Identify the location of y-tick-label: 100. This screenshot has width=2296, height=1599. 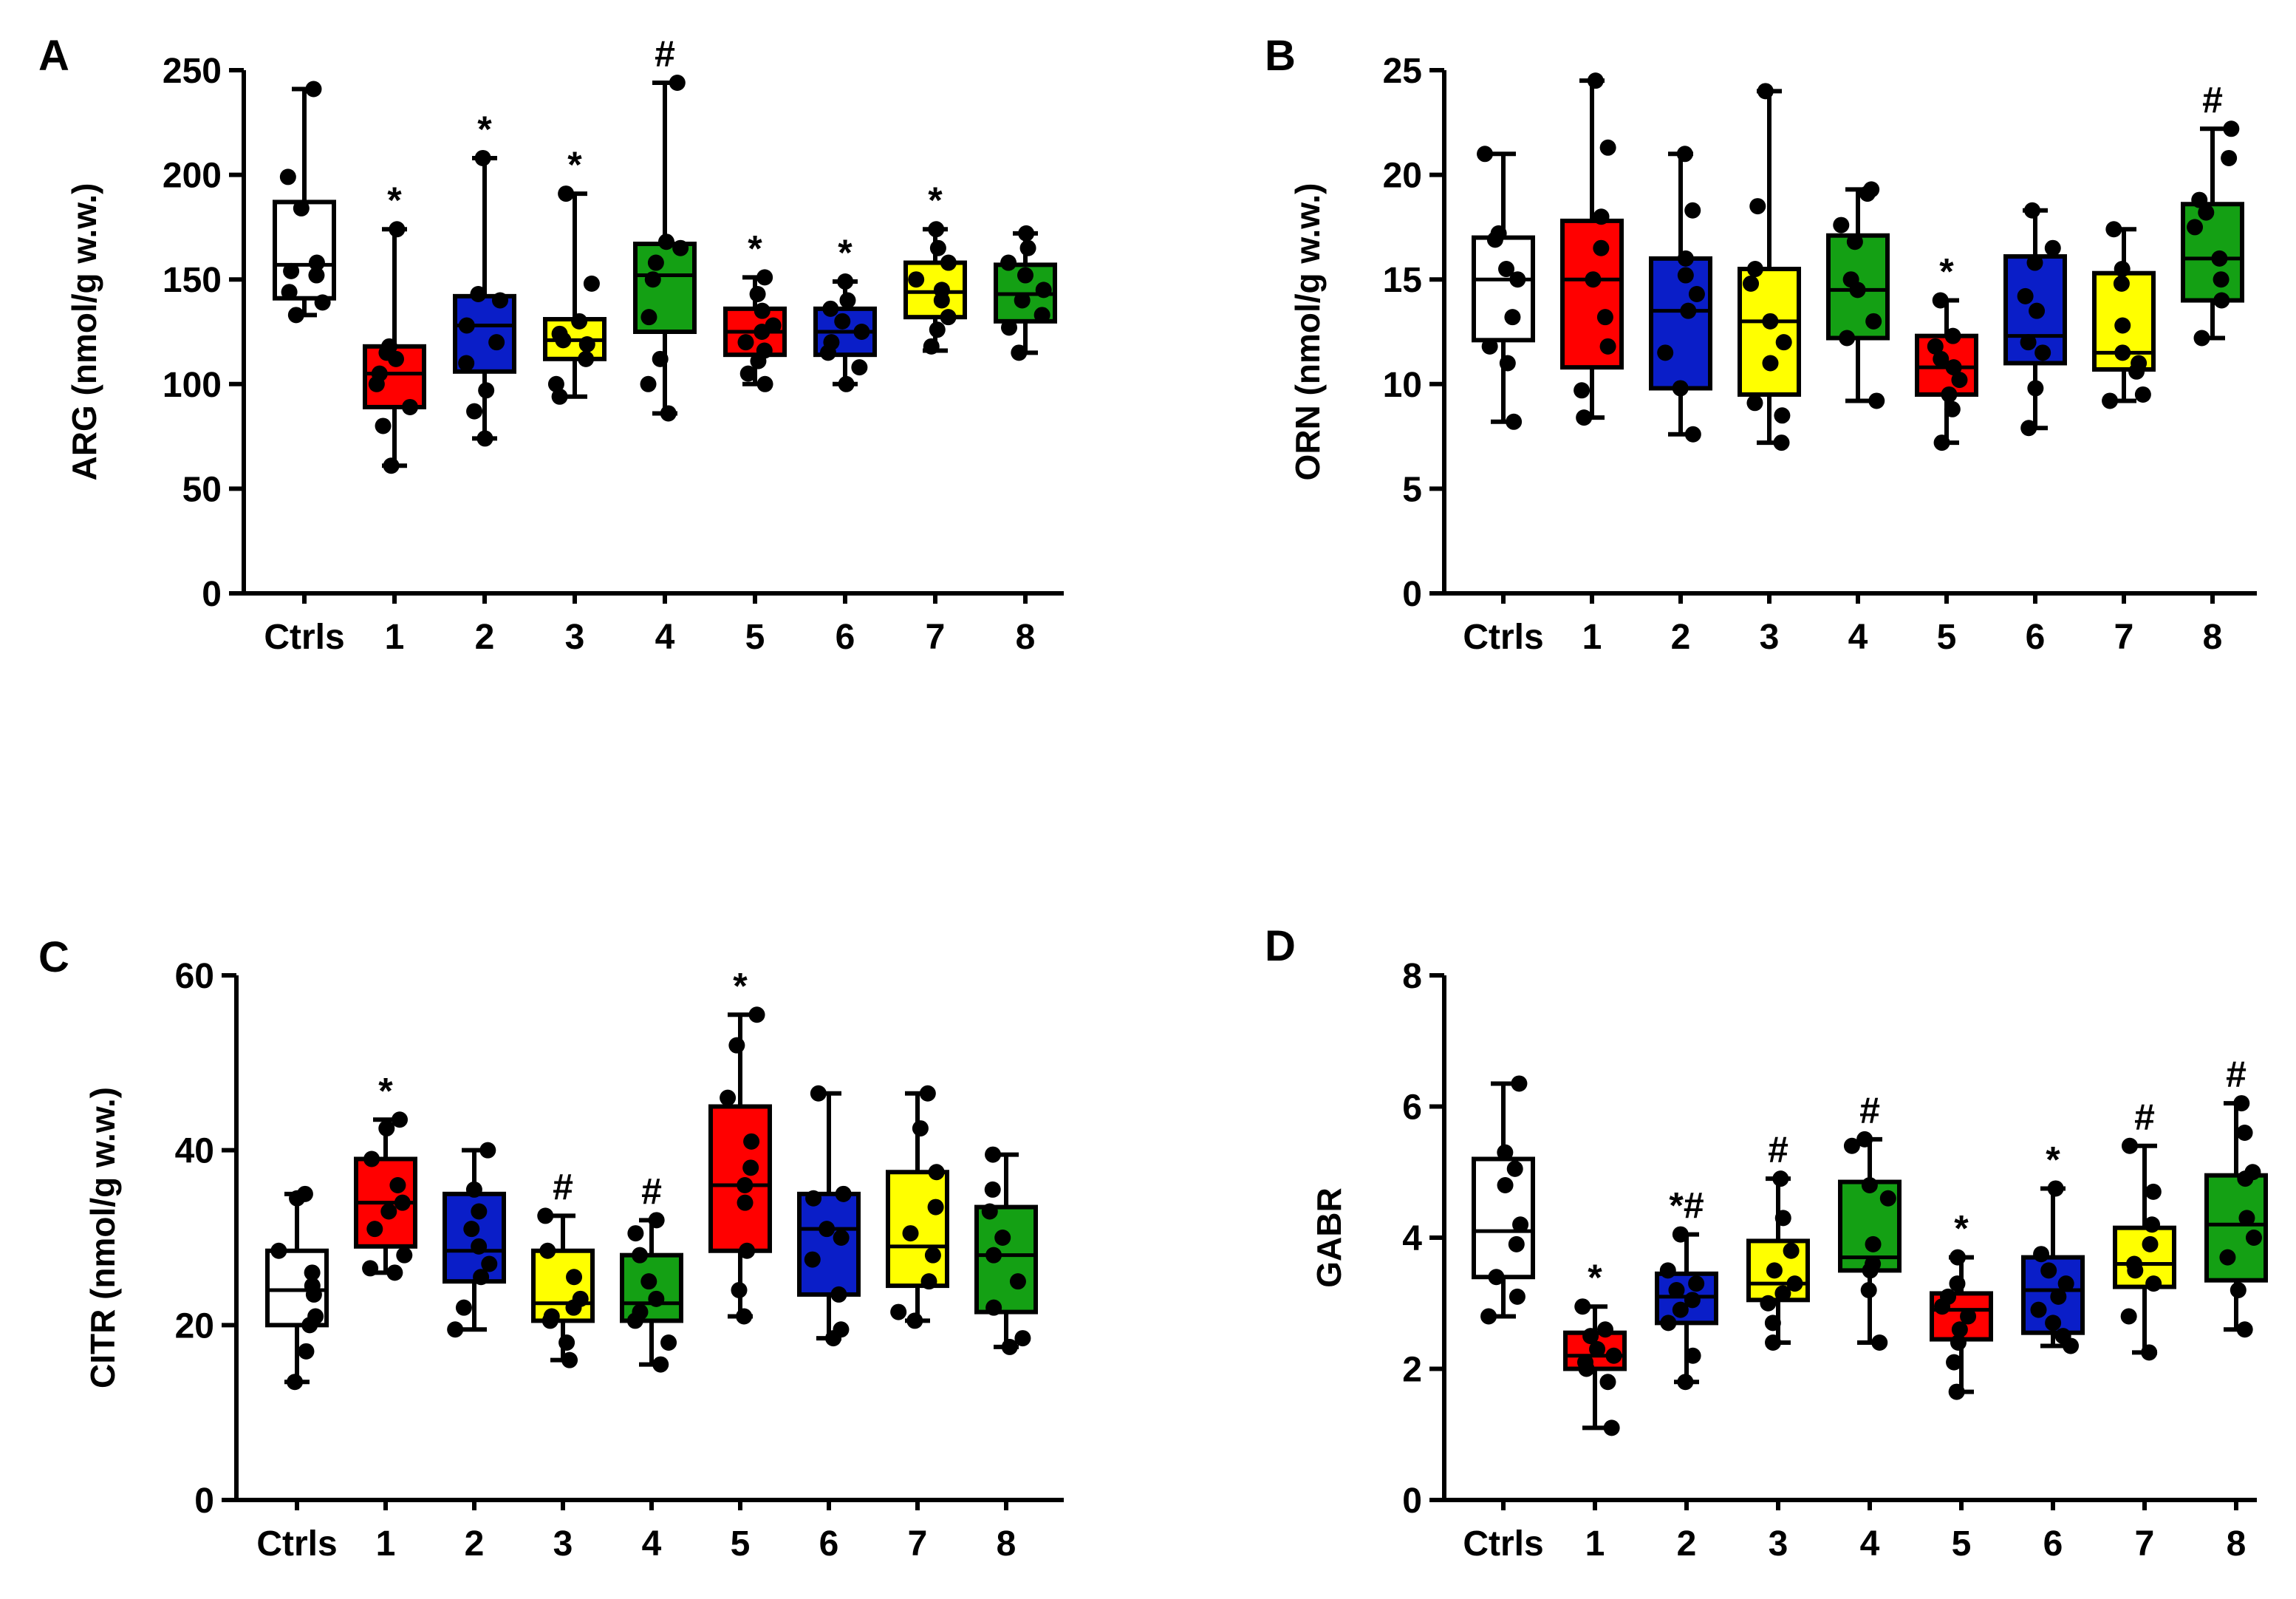
(193, 385).